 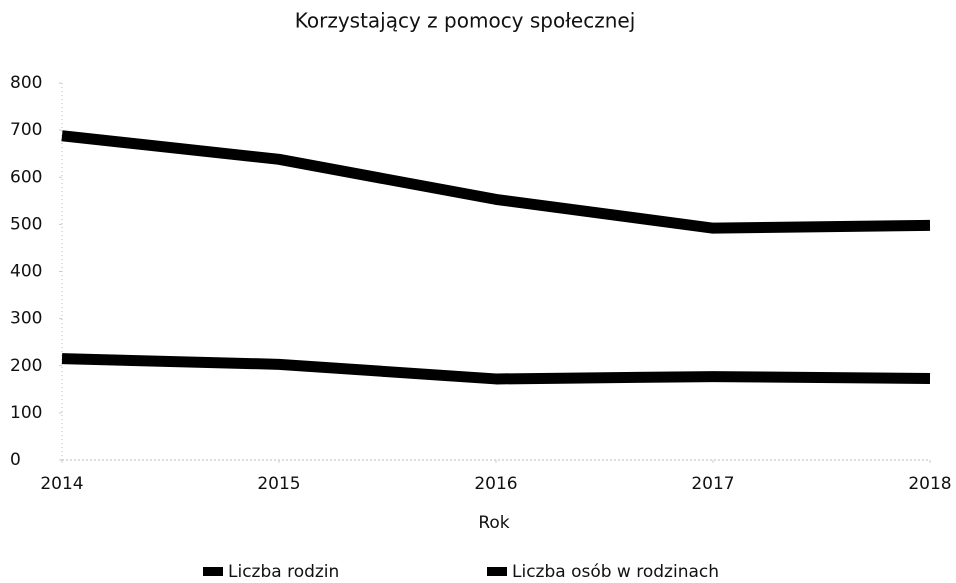 I want to click on x-tick-label: 2015, so click(x=278, y=484).